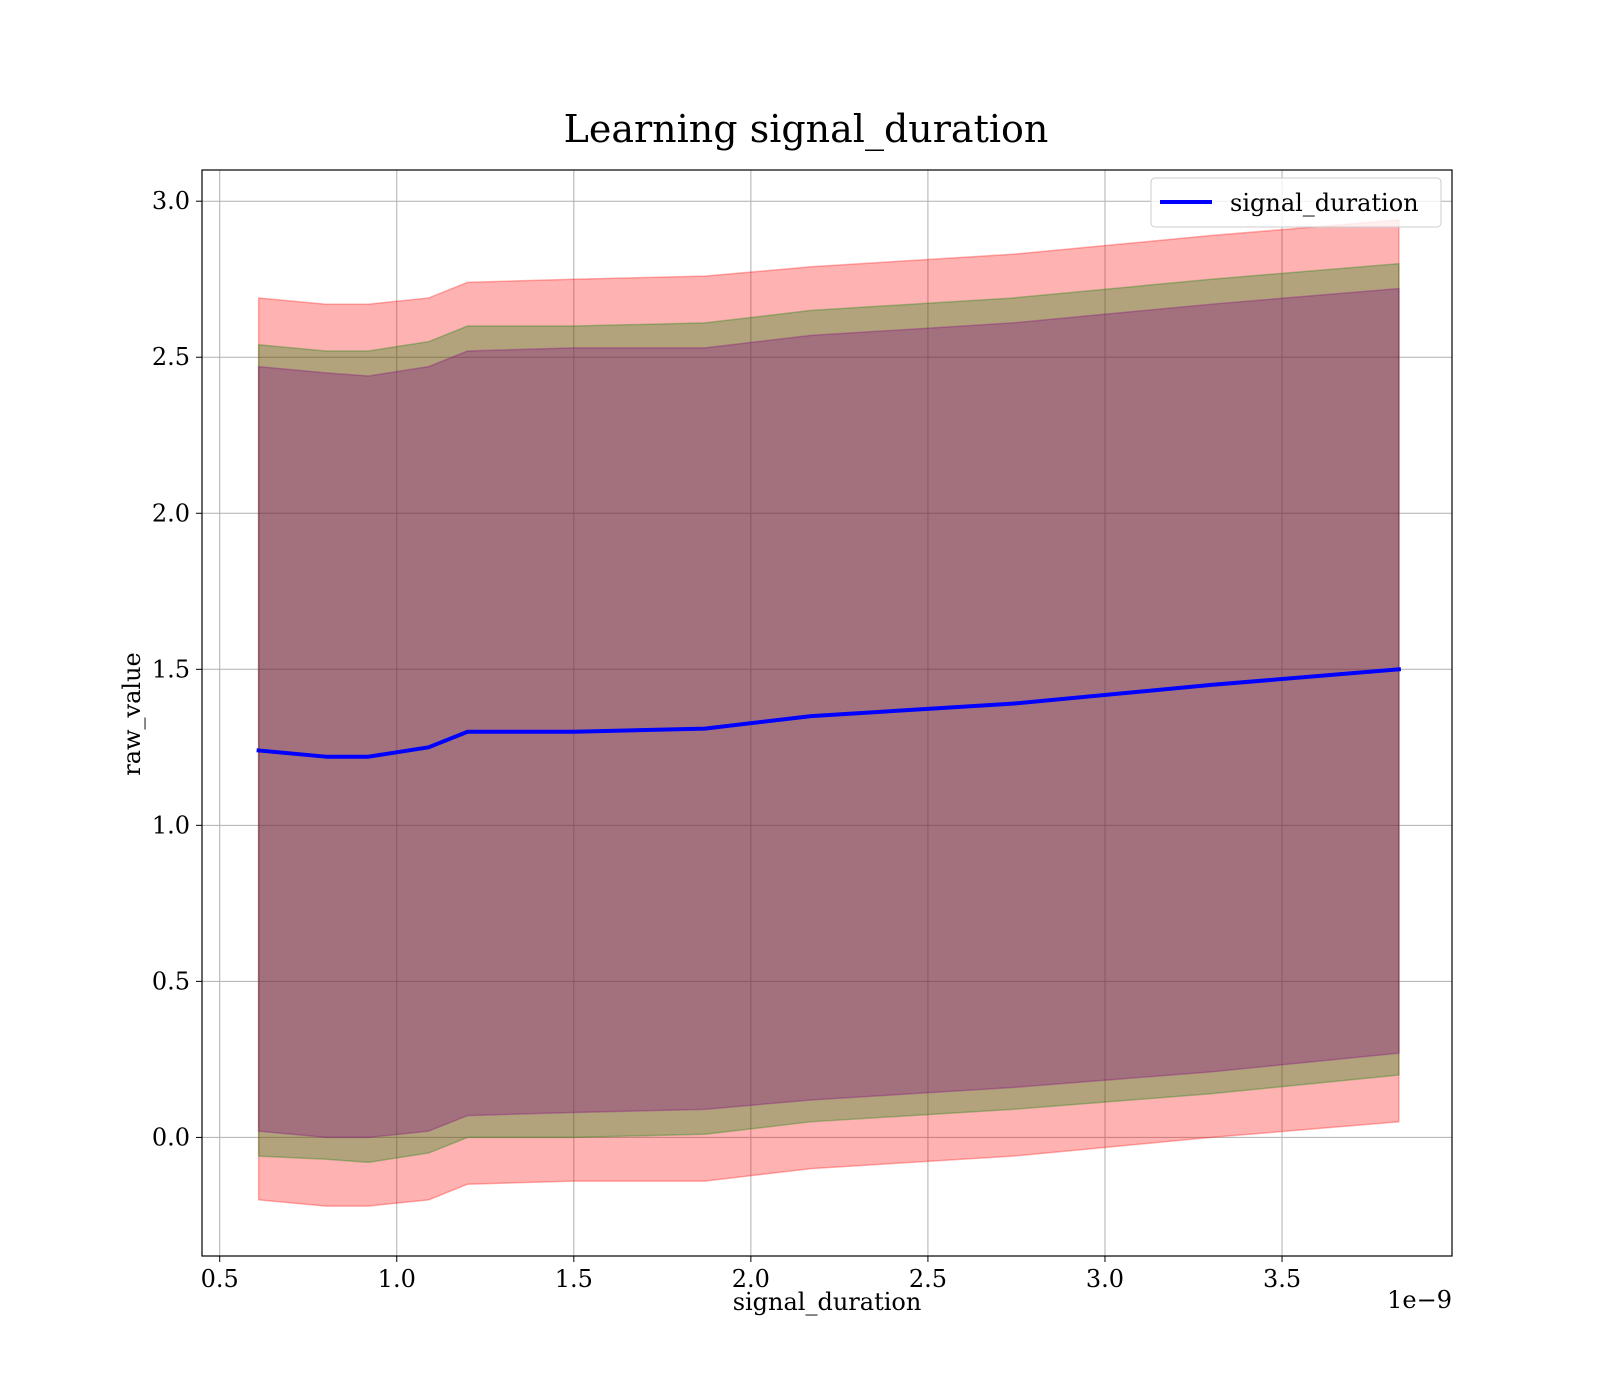  I want to click on y-tick-label: 3.0, so click(171, 201).